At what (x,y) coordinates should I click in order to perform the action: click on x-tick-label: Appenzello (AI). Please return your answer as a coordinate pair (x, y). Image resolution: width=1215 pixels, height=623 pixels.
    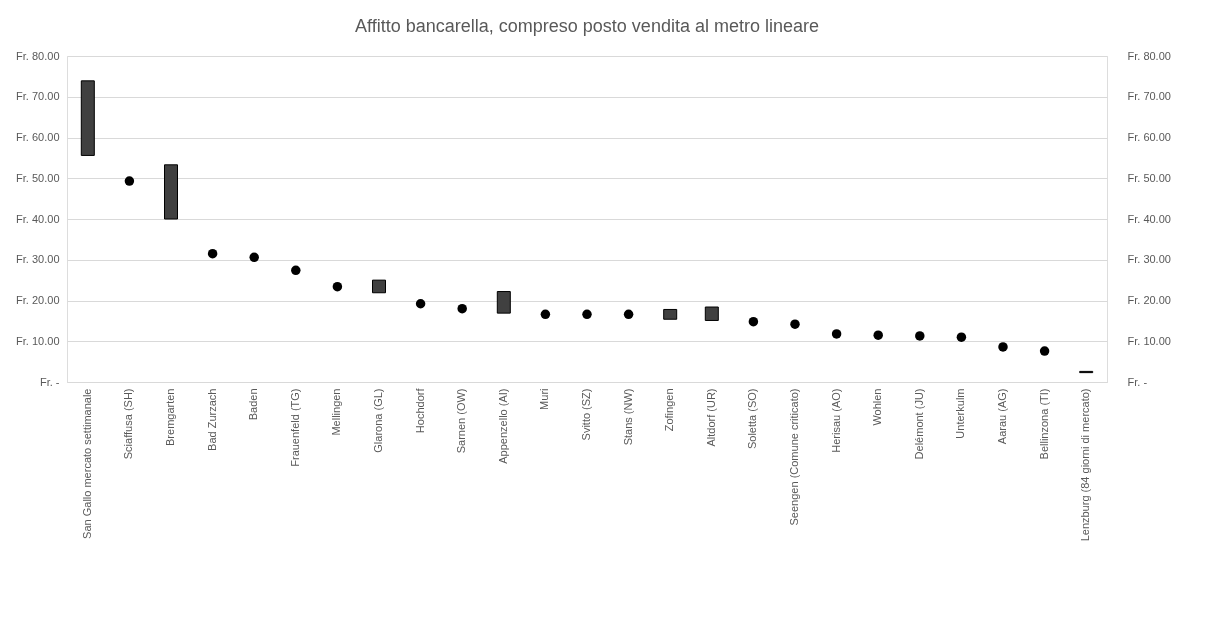
    Looking at the image, I should click on (502, 426).